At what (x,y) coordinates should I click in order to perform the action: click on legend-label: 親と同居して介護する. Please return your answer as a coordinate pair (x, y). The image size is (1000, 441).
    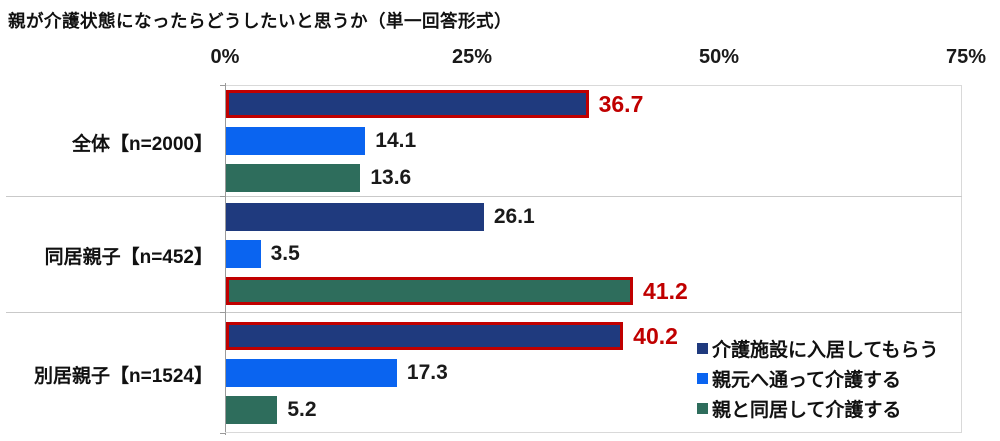
    Looking at the image, I should click on (807, 410).